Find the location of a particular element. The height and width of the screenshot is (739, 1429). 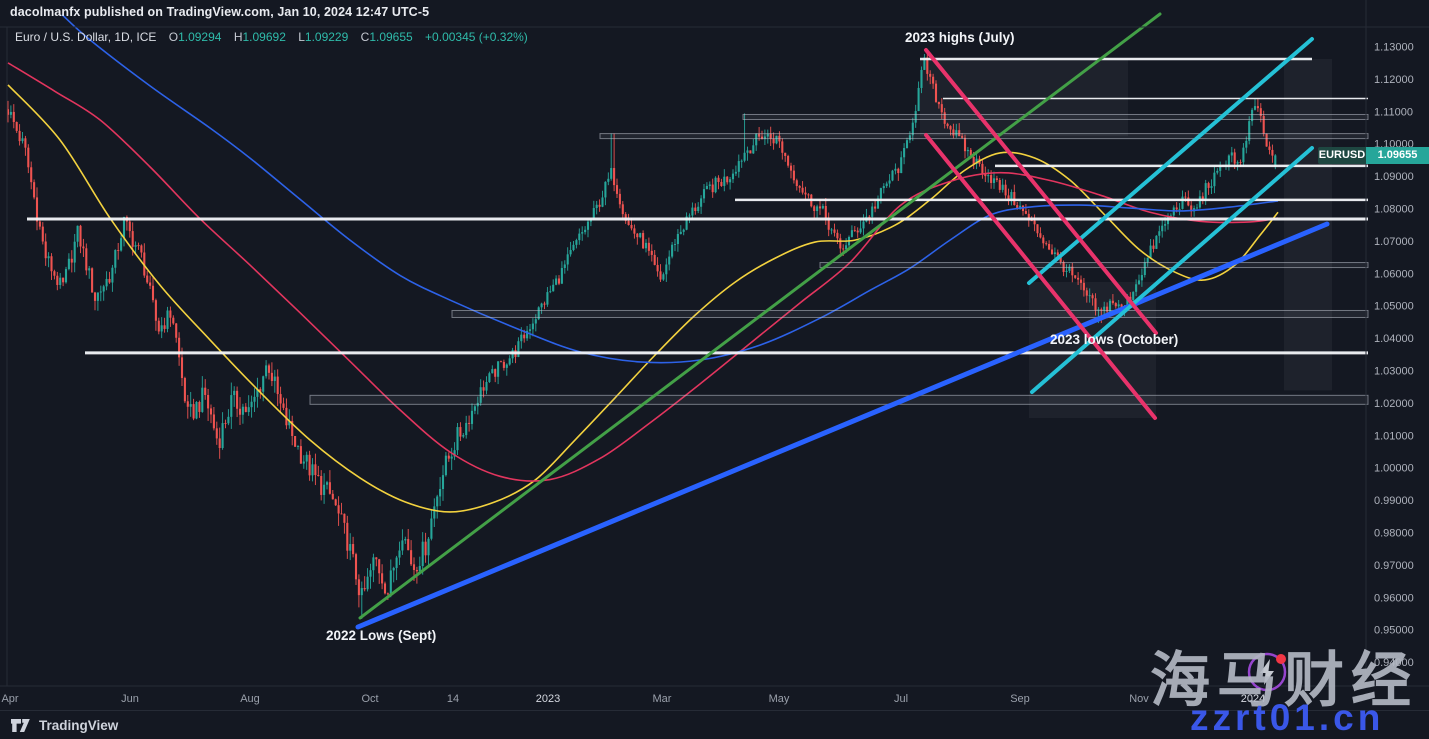

price-tick-label: 1.00000 is located at coordinates (1394, 469).